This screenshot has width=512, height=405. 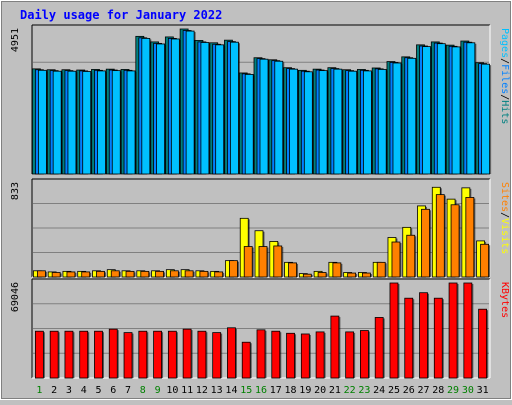 I want to click on legend: Pages/Files/Hits, so click(x=504, y=76).